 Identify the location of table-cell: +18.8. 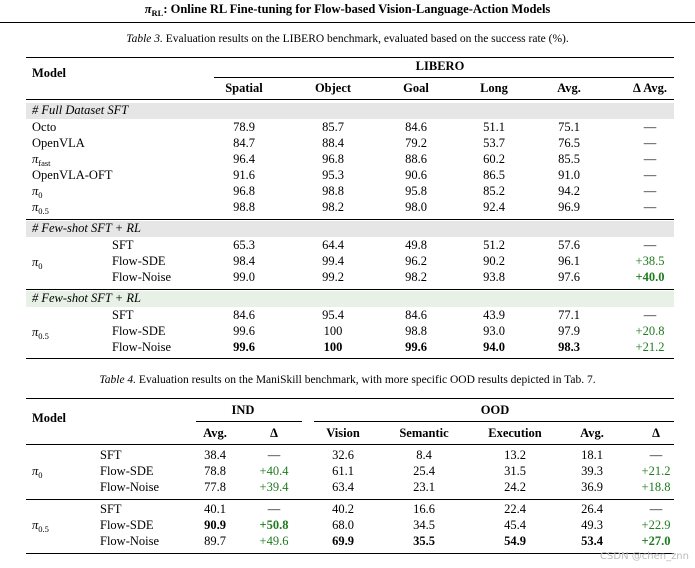
(656, 487).